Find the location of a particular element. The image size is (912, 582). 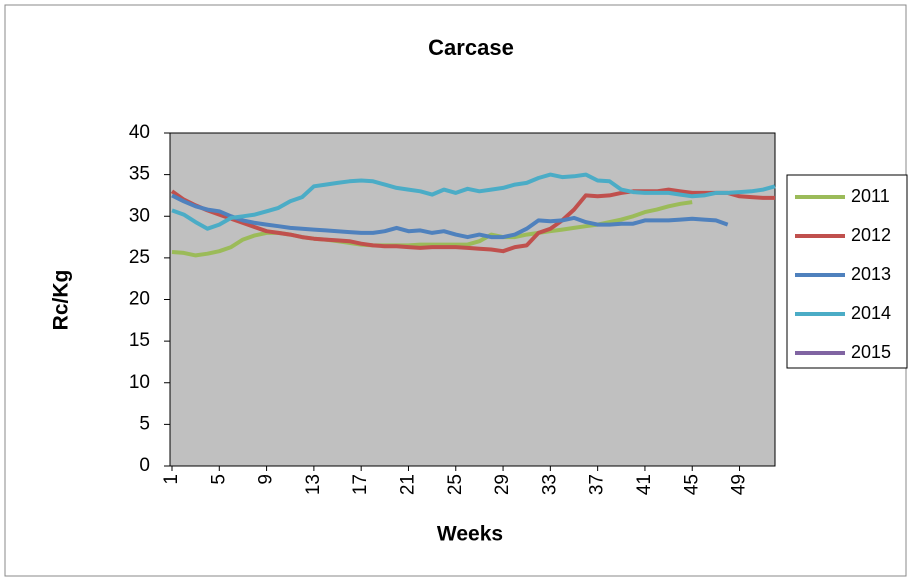

chart-title: Carcase is located at coordinates (471, 47).